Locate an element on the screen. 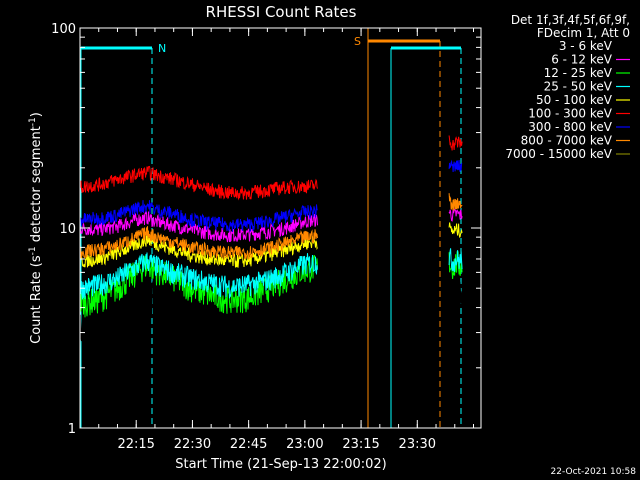  legend-label: 6 - 12 keV is located at coordinates (582, 60).